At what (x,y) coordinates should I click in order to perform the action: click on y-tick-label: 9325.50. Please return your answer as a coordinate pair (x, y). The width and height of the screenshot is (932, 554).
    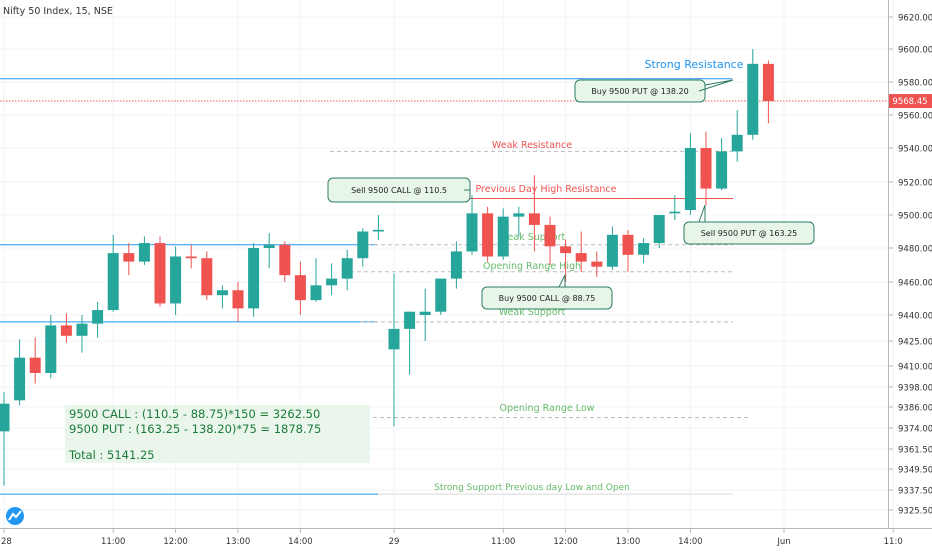
    Looking at the image, I should click on (915, 512).